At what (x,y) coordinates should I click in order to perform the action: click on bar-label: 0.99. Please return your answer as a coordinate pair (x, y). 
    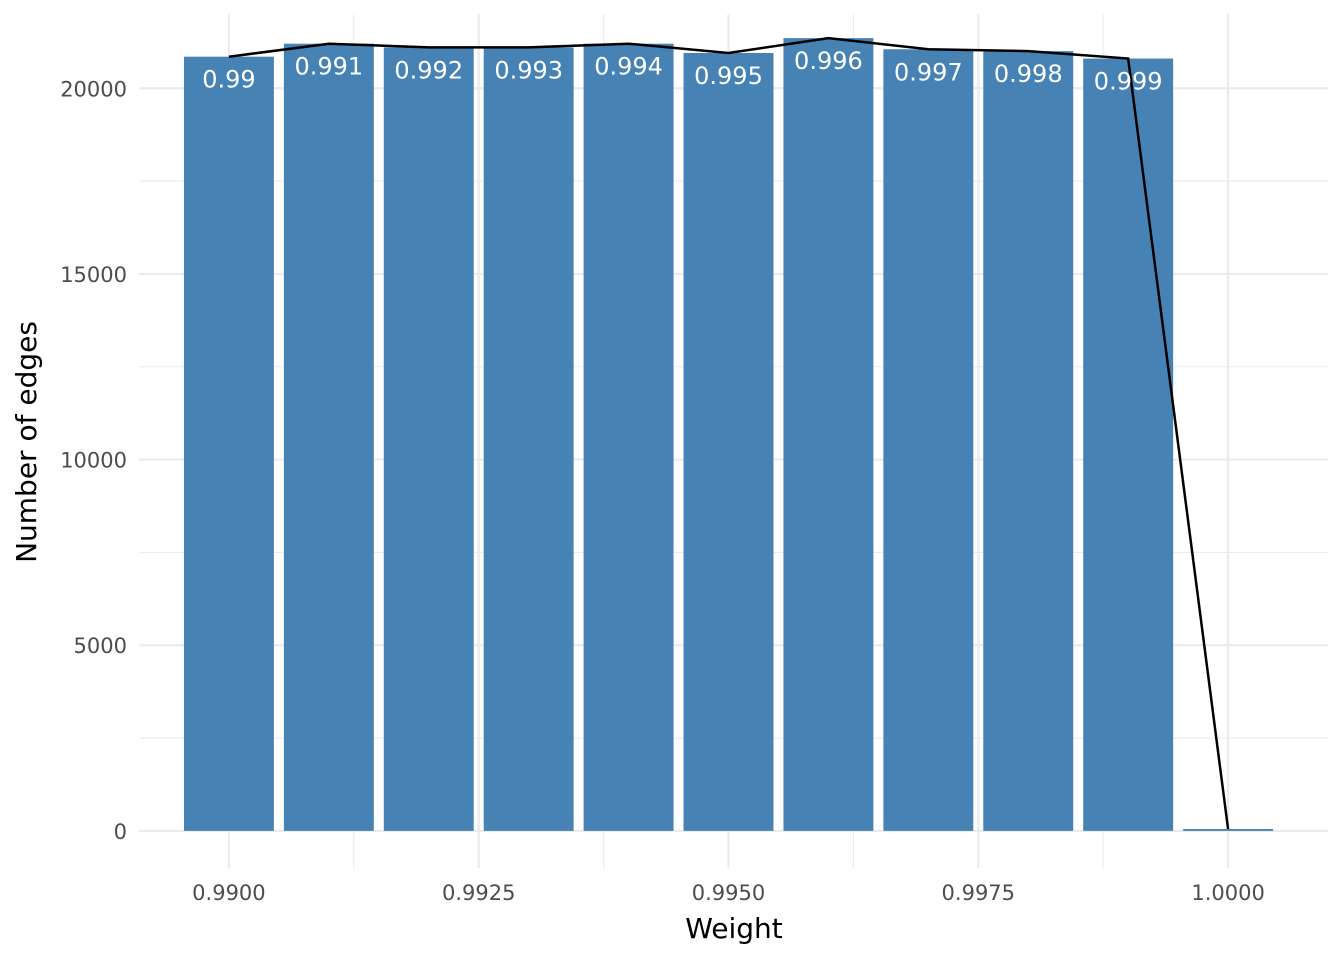
    Looking at the image, I should click on (228, 80).